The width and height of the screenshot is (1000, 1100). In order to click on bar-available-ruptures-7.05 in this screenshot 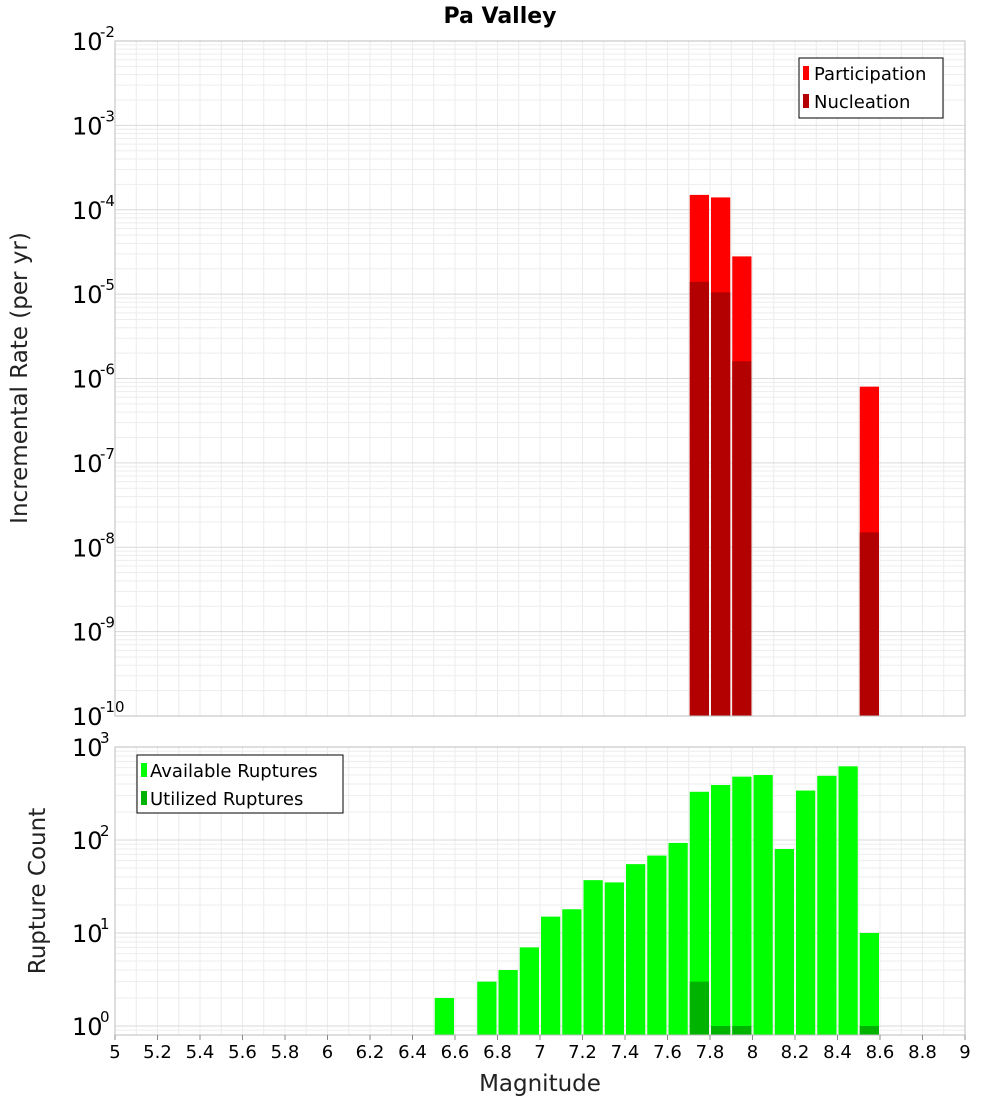, I will do `click(551, 975)`.